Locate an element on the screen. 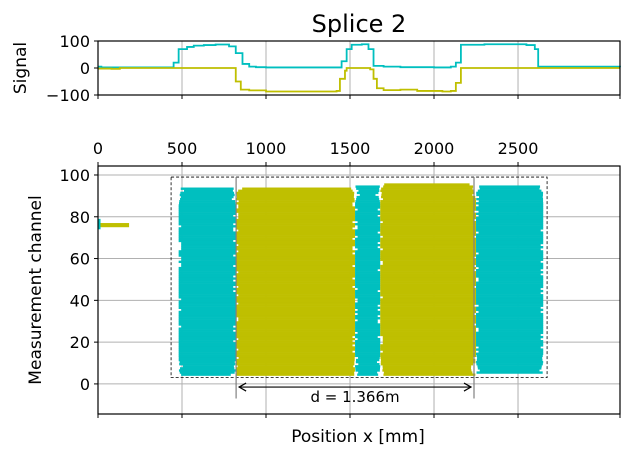 Image resolution: width=630 pixels, height=454 pixels. signal-ytick-label: −100 is located at coordinates (68, 95).